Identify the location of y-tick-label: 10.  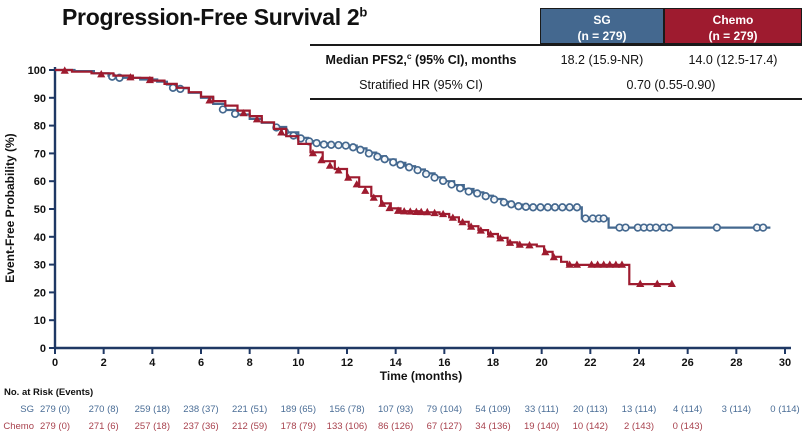
(40, 321).